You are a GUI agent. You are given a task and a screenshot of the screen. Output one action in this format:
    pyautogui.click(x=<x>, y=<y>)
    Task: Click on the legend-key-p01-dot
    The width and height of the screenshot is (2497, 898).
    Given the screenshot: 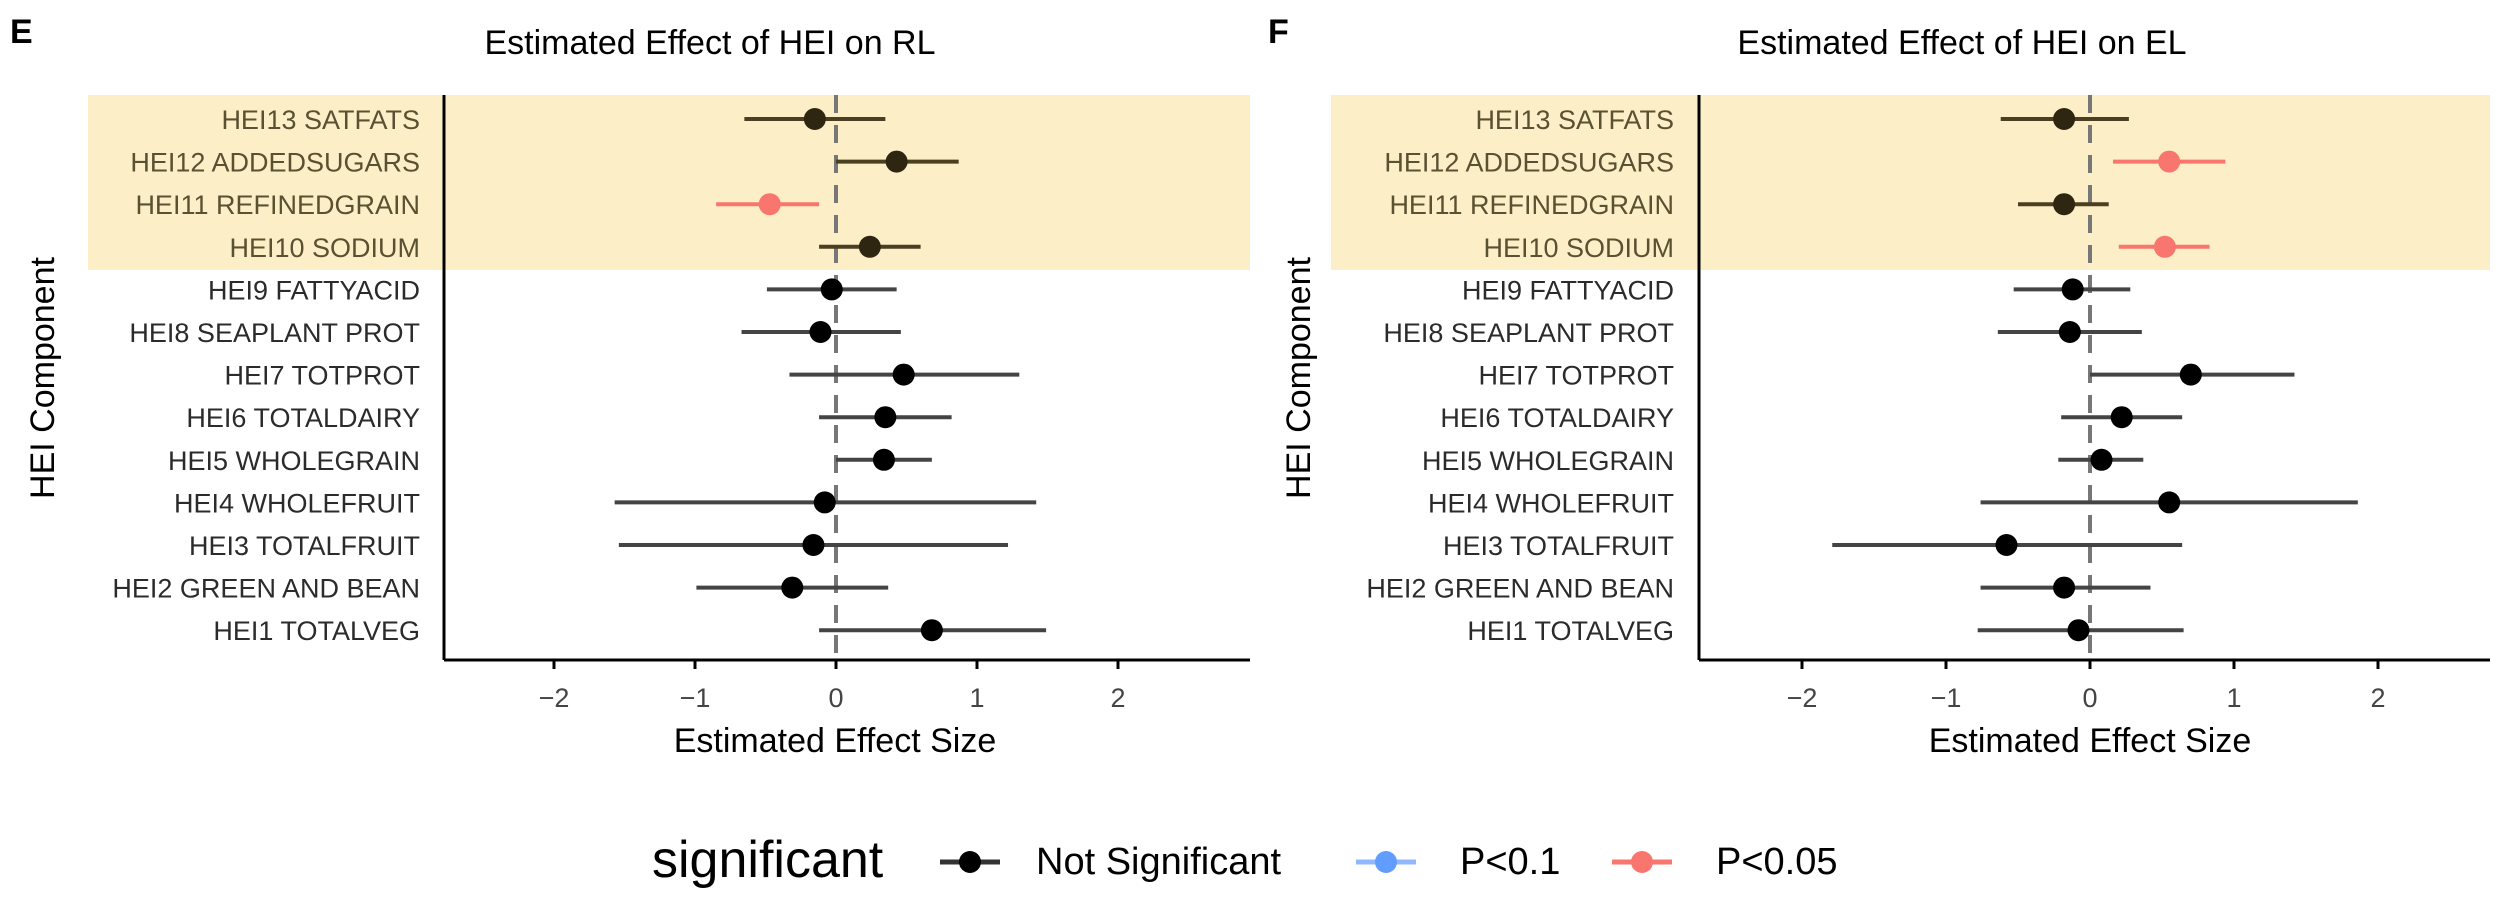 What is the action you would take?
    pyautogui.click(x=1386, y=862)
    